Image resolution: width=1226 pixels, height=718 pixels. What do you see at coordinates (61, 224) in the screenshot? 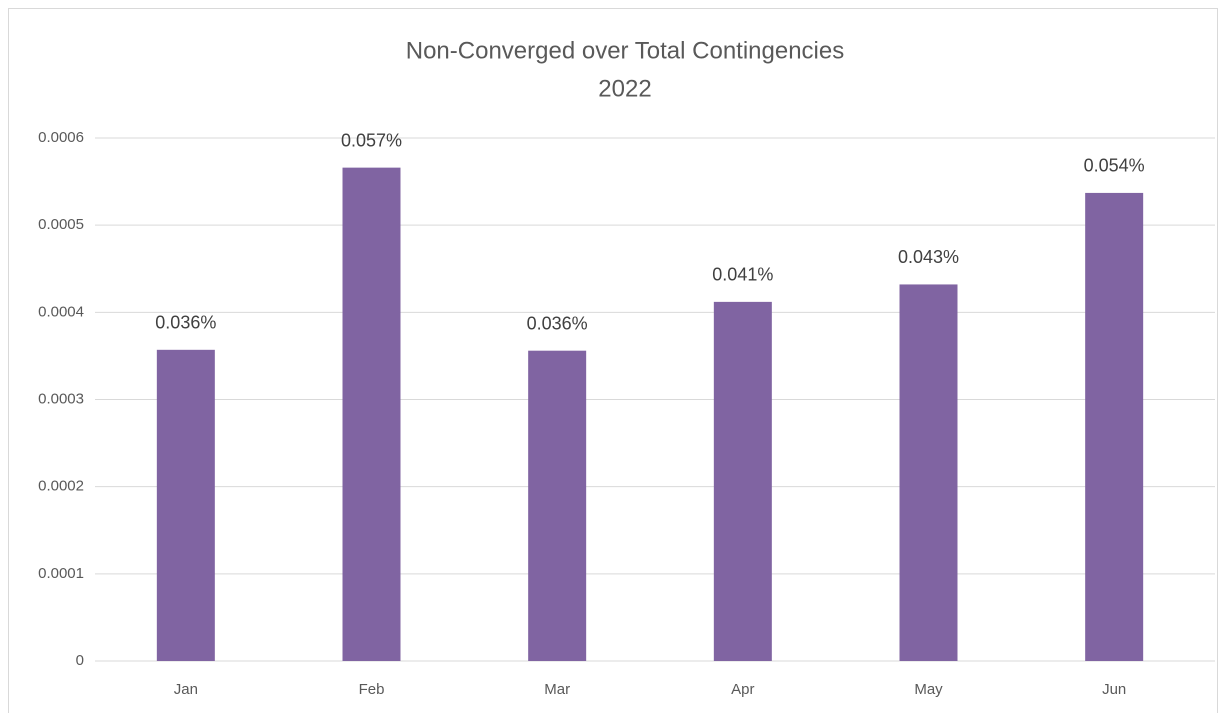
I see `y-tick-label: 0.0005` at bounding box center [61, 224].